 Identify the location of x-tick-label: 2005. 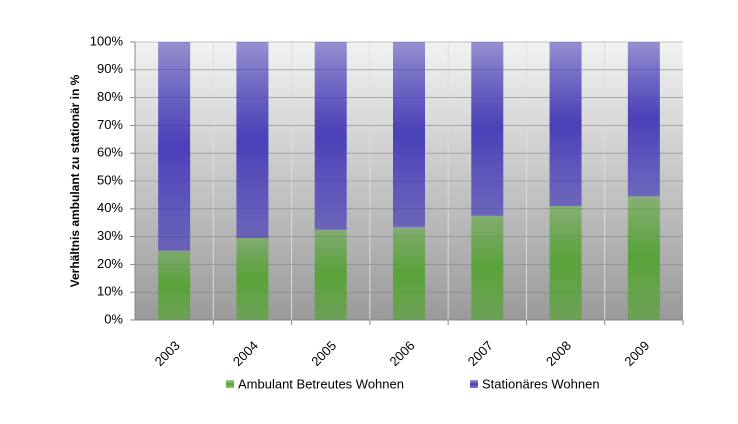
(323, 353).